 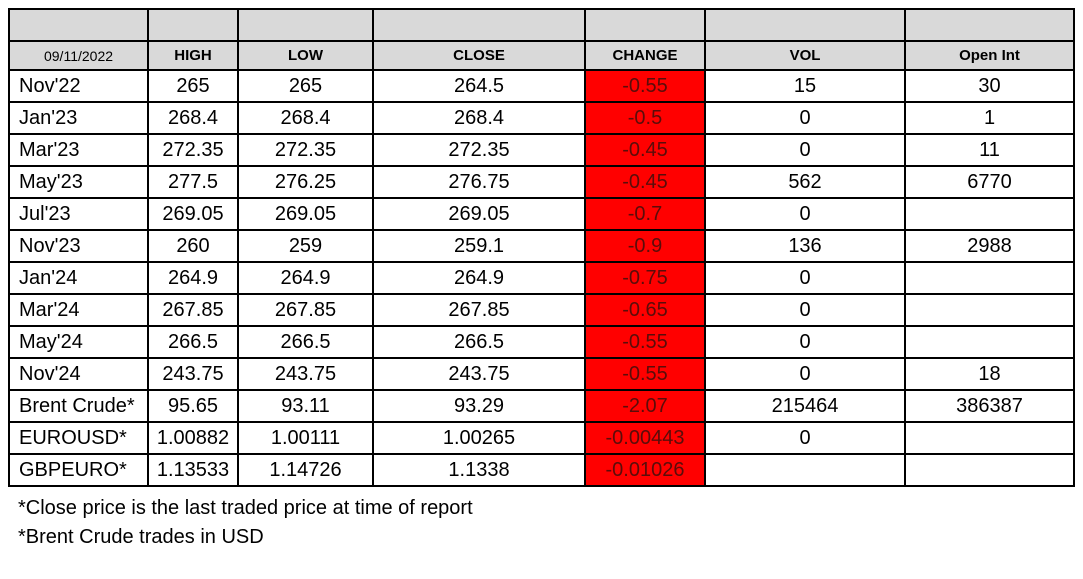 What do you see at coordinates (541, 86) in the screenshot?
I see `table-row: Nov'22 265 265 264.5 -0.55 15 30` at bounding box center [541, 86].